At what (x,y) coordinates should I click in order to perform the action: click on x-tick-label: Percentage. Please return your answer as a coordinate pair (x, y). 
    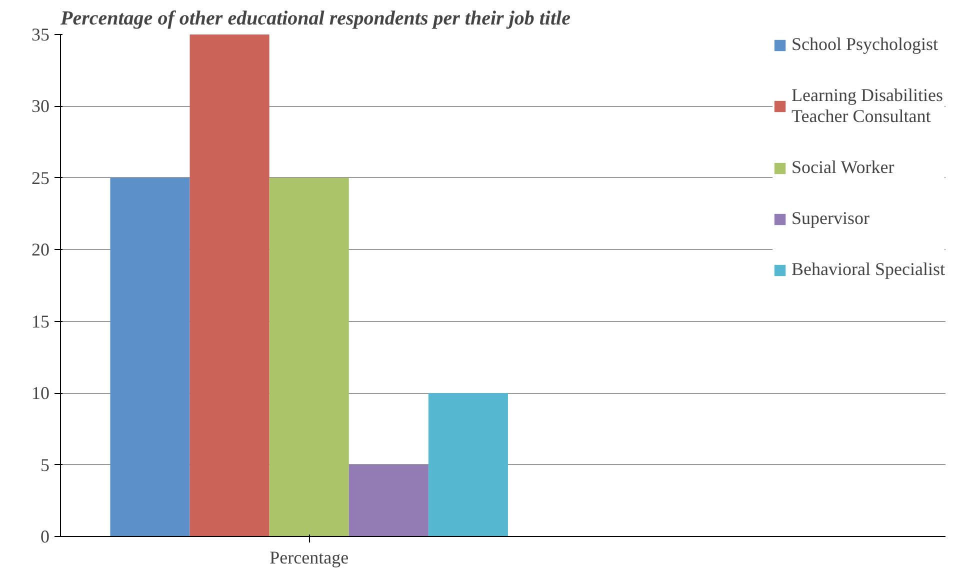
    Looking at the image, I should click on (309, 558).